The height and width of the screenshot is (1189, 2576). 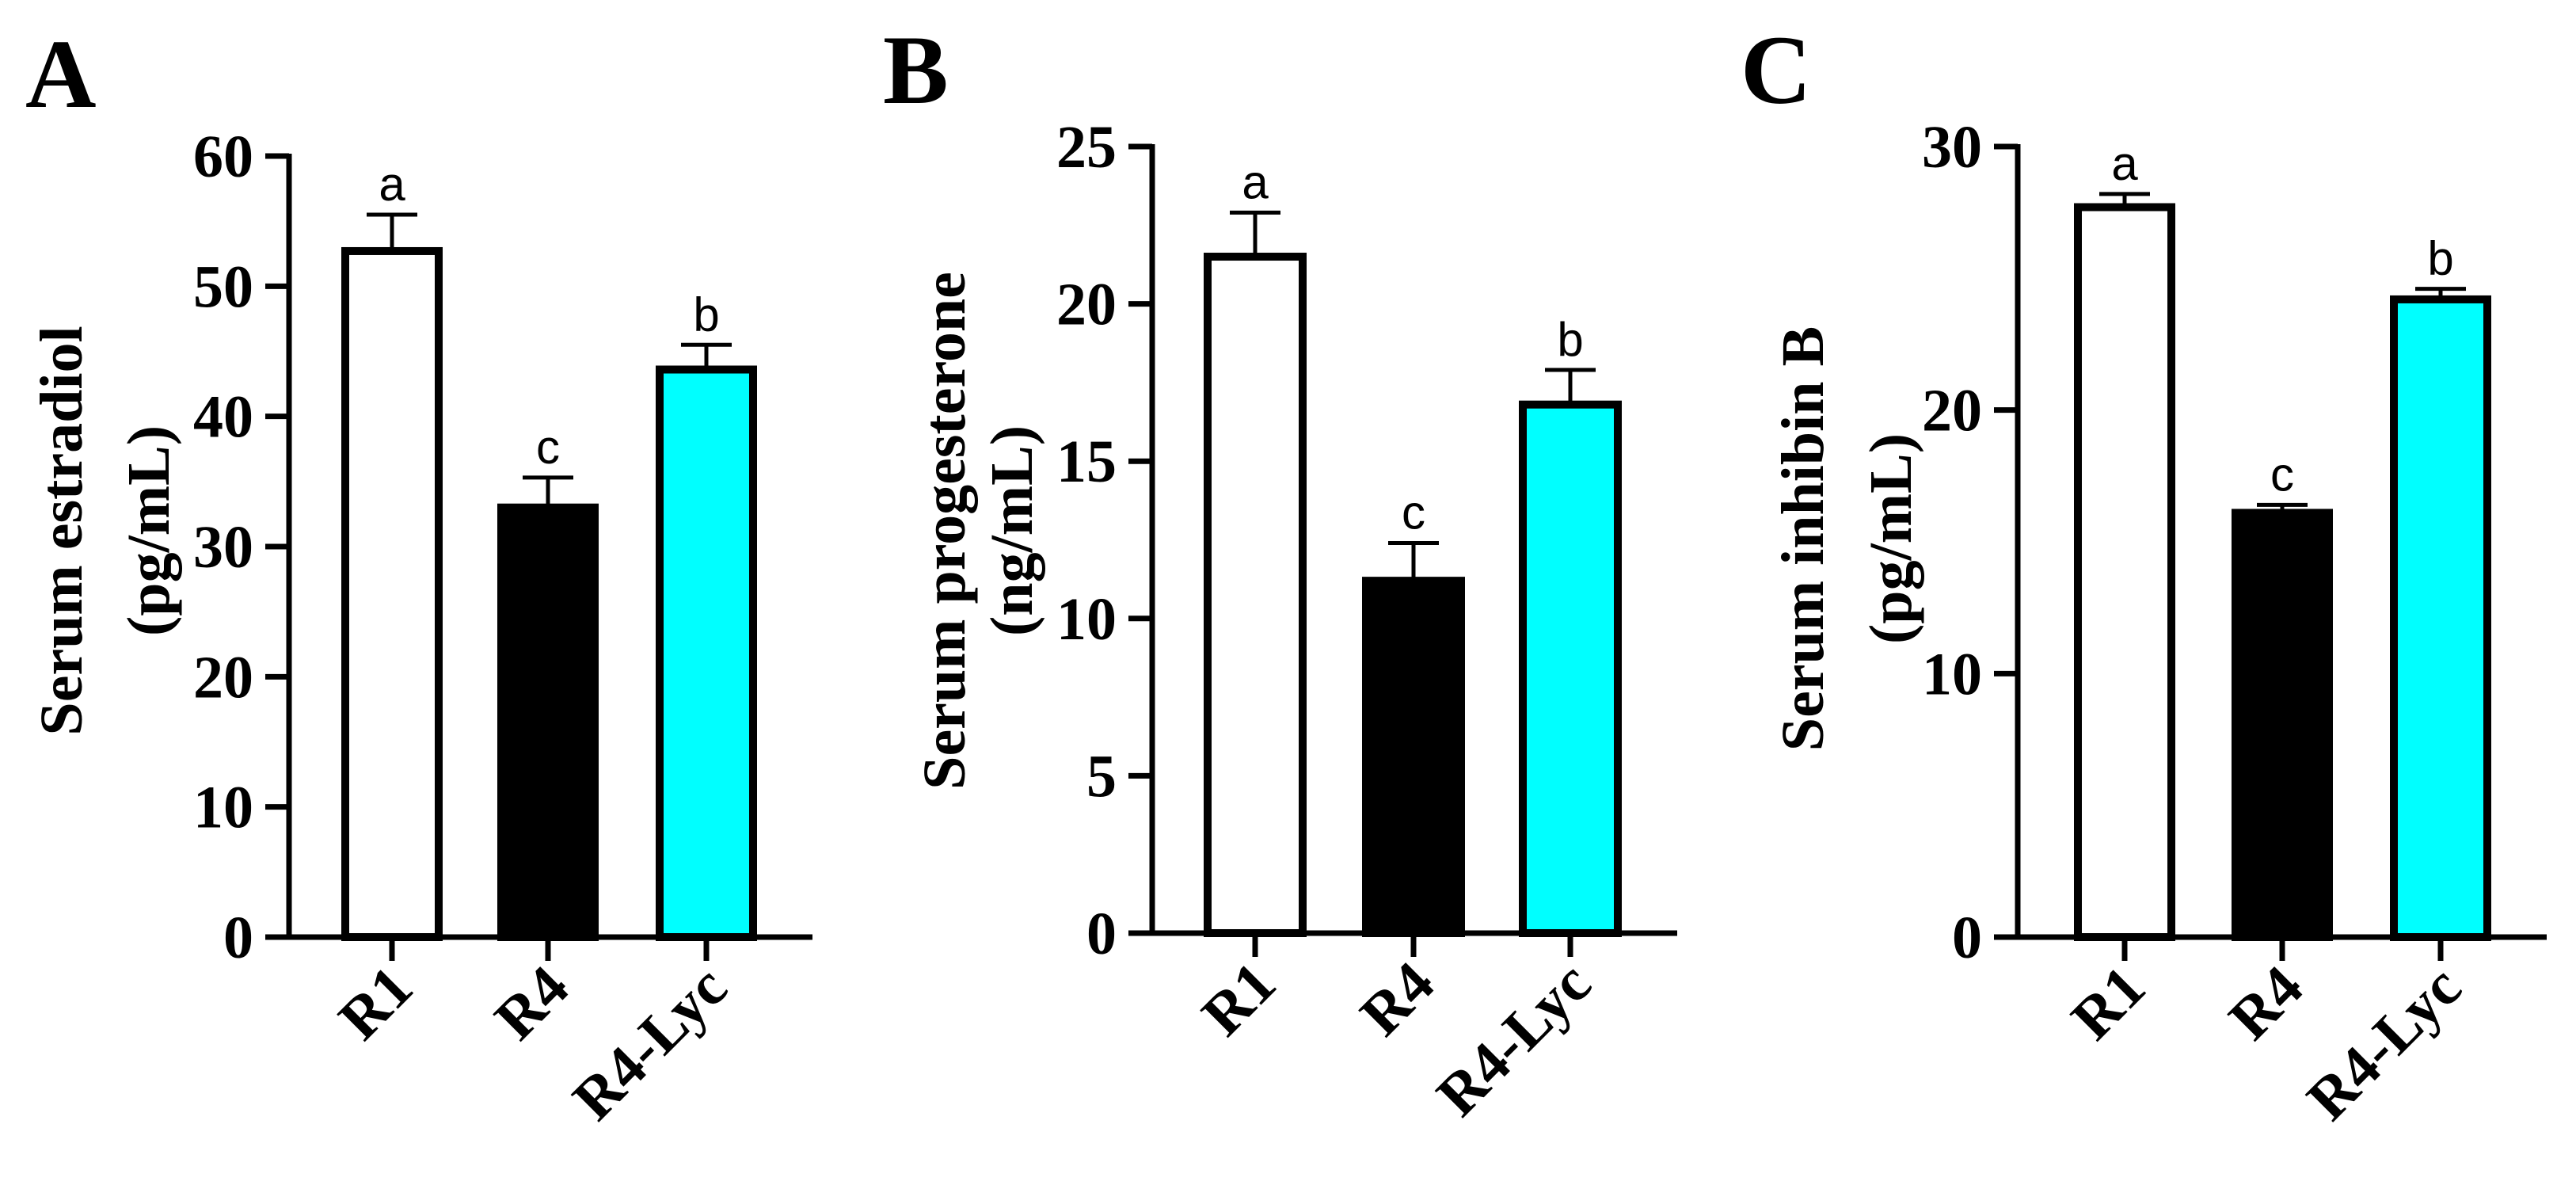 What do you see at coordinates (1776, 70) in the screenshot?
I see `panel-letter: C` at bounding box center [1776, 70].